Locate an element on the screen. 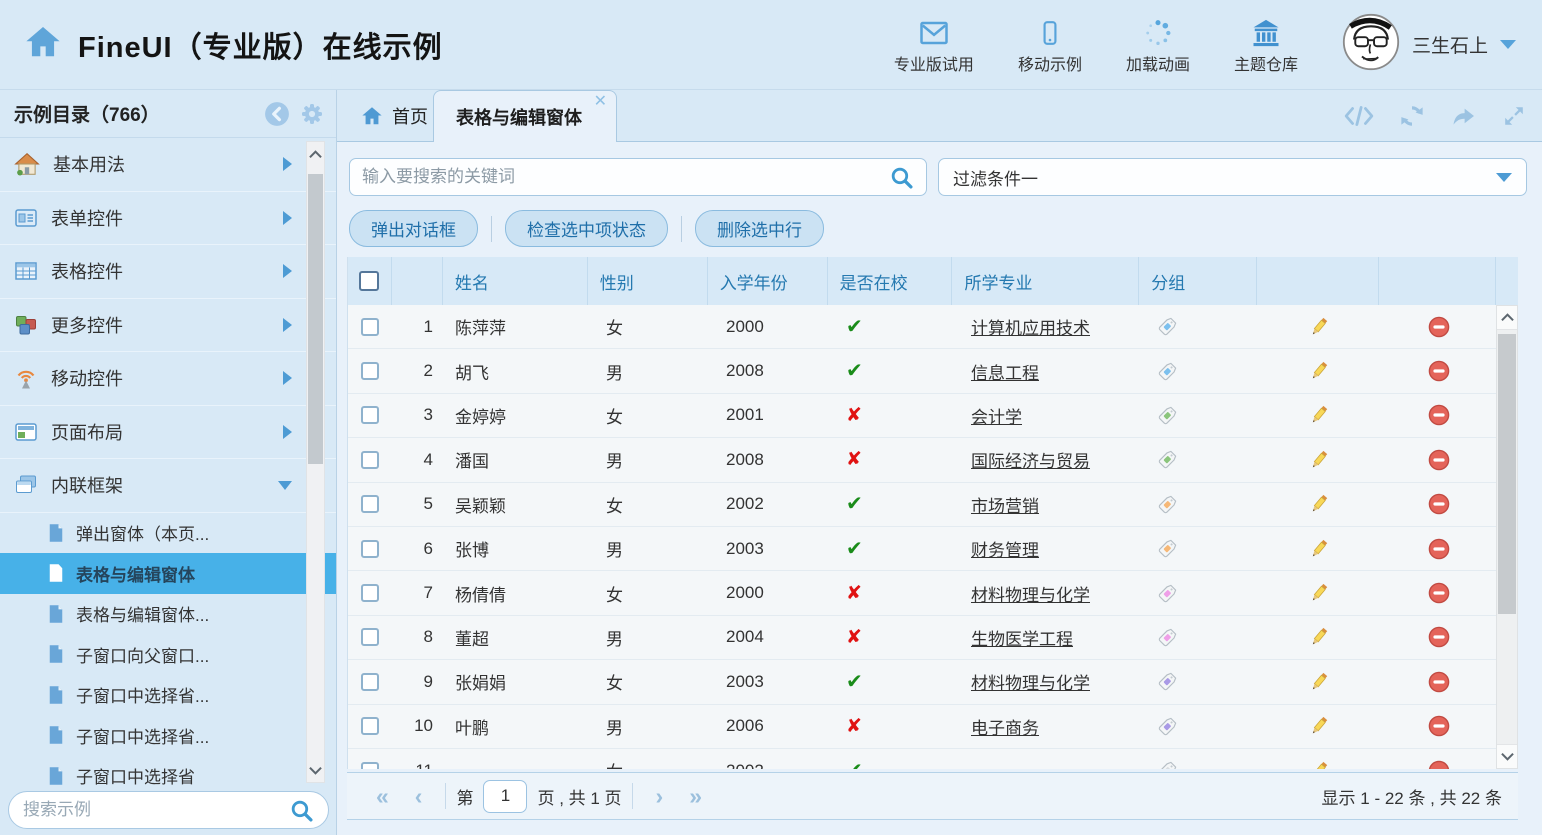 The image size is (1542, 835). col-group: 分组 is located at coordinates (1198, 281).